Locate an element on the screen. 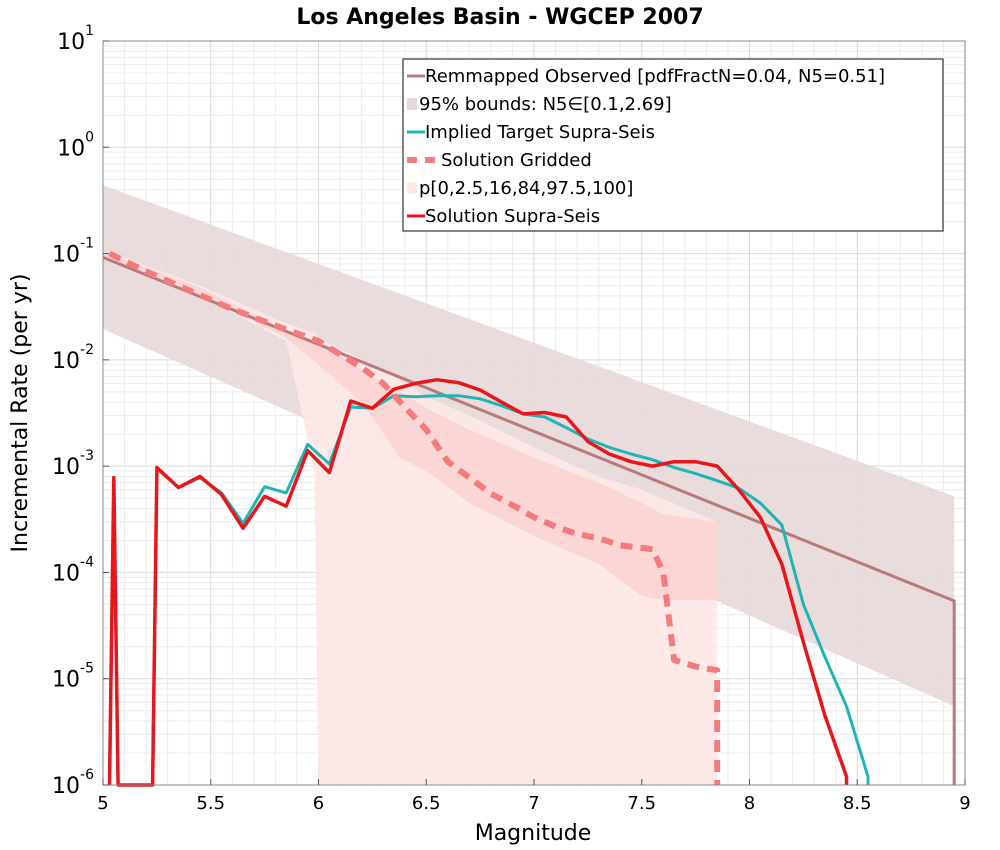 The height and width of the screenshot is (850, 1000). y-tick-exponent: -2 is located at coordinates (87, 350).